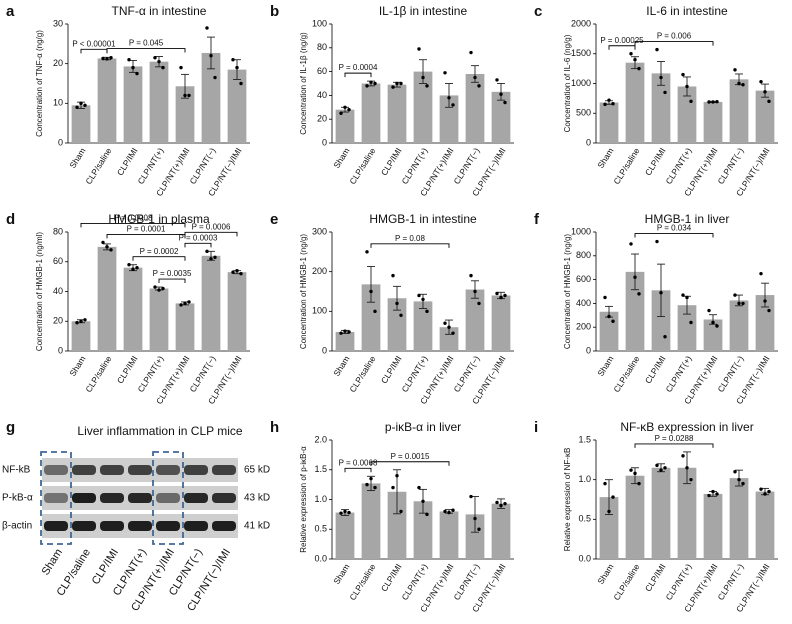 The image size is (792, 624). What do you see at coordinates (168, 498) in the screenshot?
I see `lane-highlight` at bounding box center [168, 498].